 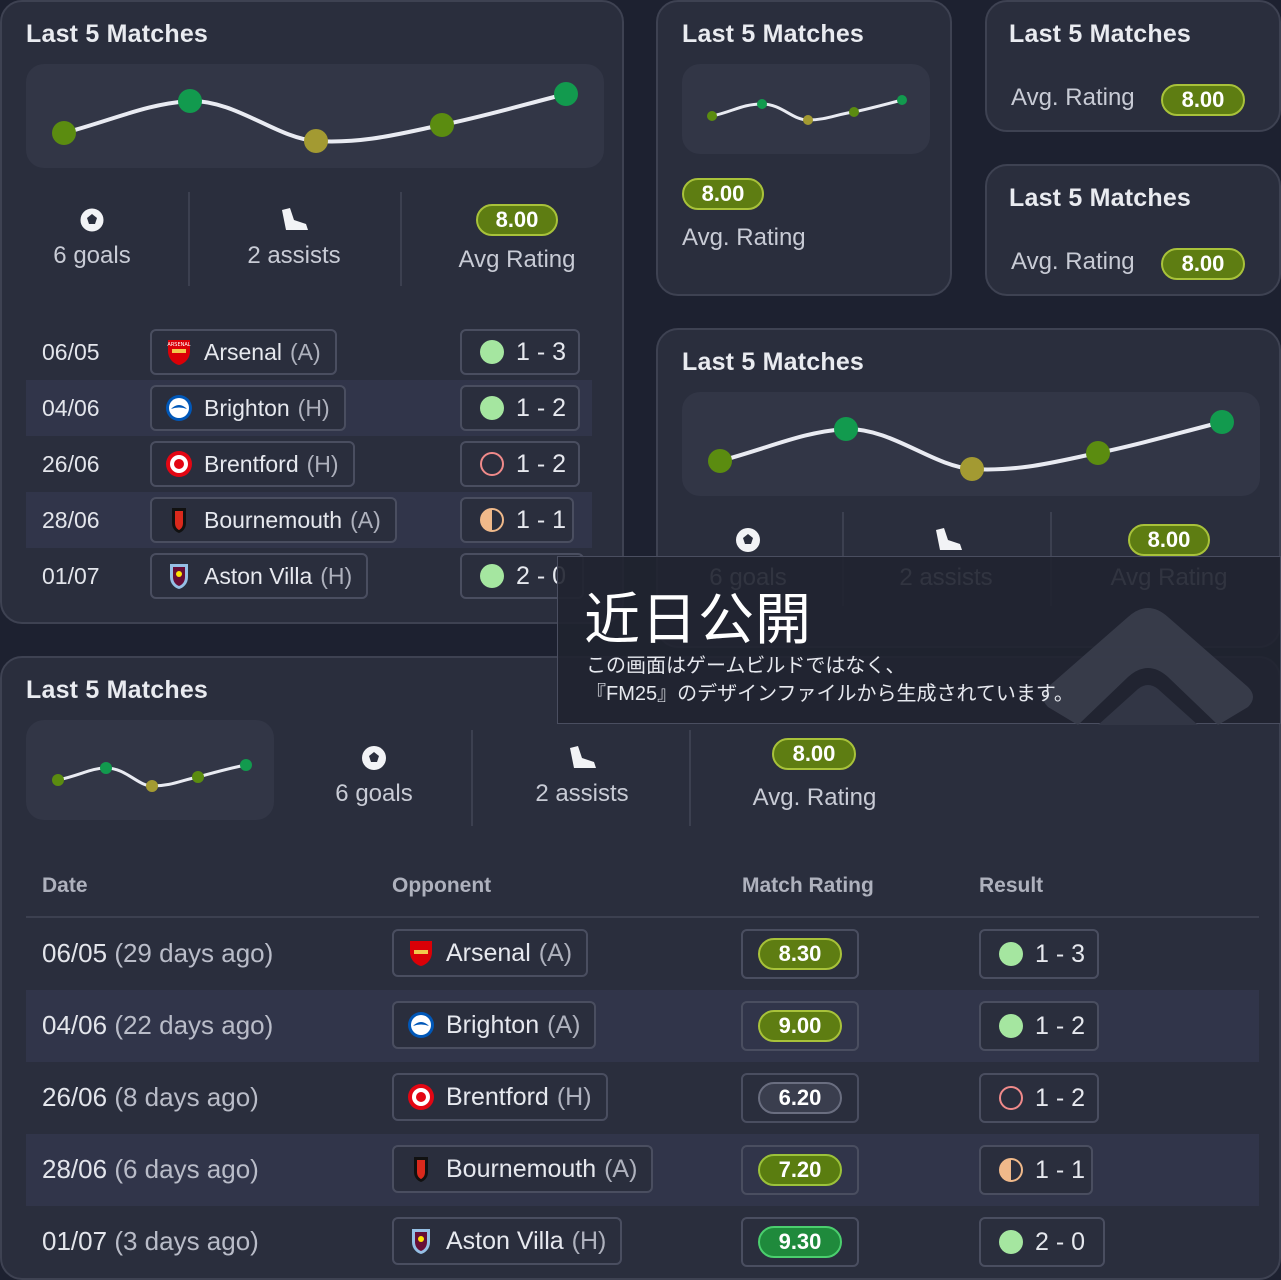 I want to click on header-divider, so click(x=642, y=917).